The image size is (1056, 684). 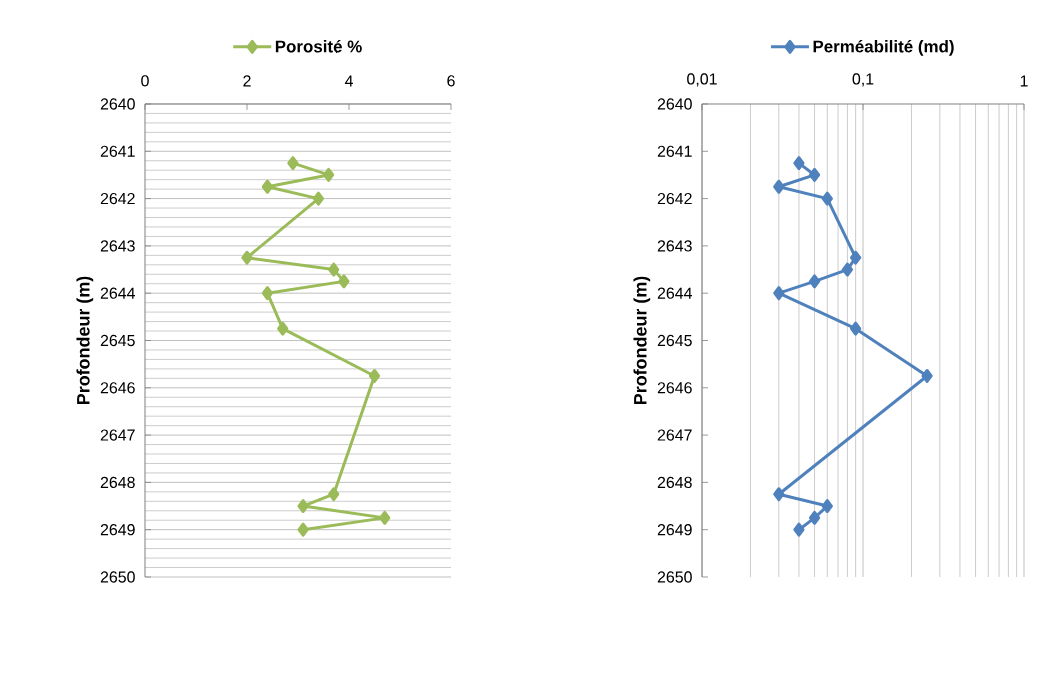 What do you see at coordinates (1024, 81) in the screenshot?
I see `x-tick-label: 1` at bounding box center [1024, 81].